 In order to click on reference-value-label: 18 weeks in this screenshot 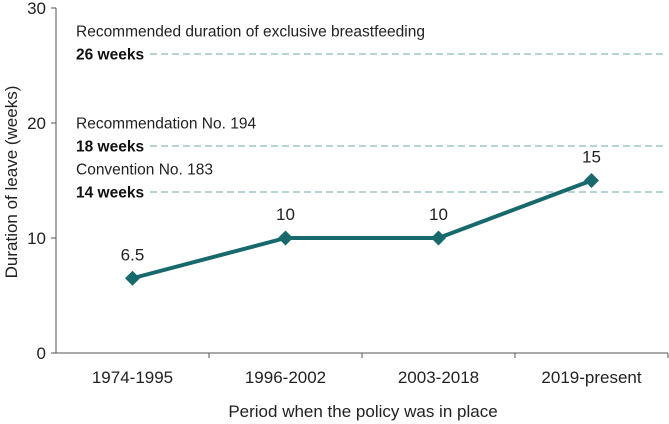, I will do `click(110, 147)`.